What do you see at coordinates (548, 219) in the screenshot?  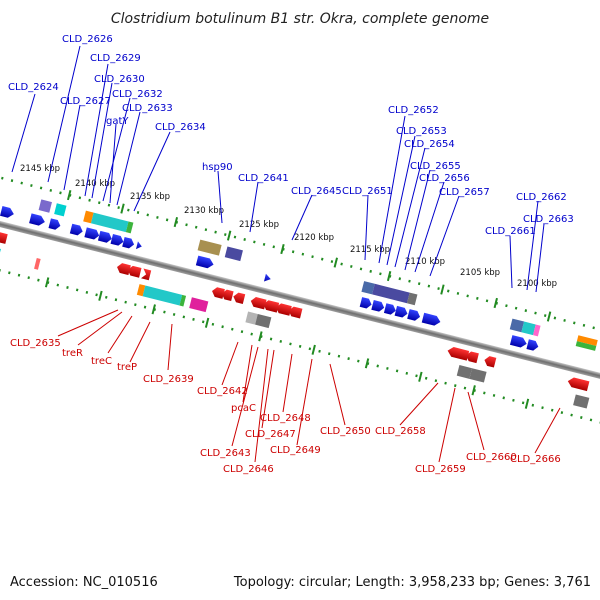 I see `gene-label: CLD_2663` at bounding box center [548, 219].